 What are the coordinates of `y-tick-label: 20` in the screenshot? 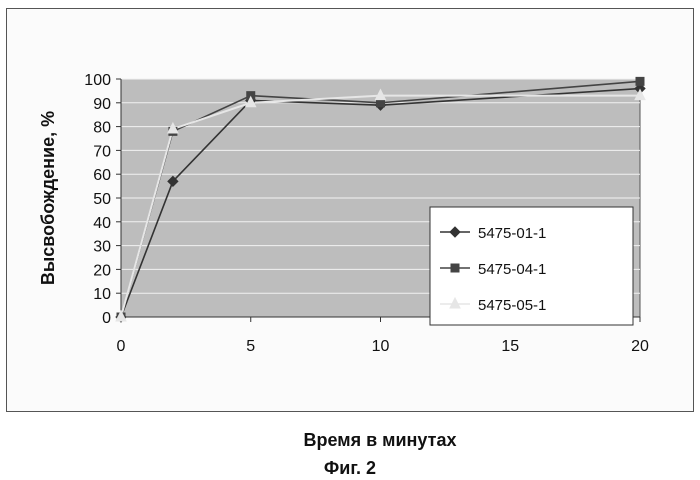 It's located at (102, 270).